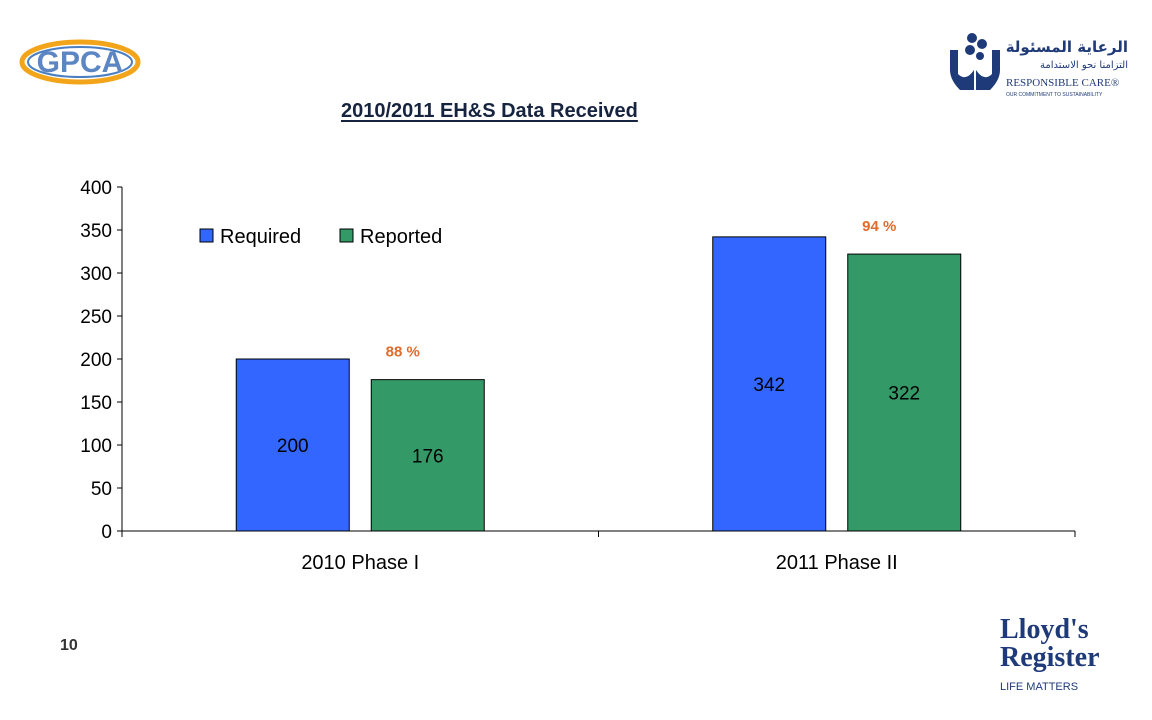  I want to click on legend-label-reported: Reported, so click(401, 237).